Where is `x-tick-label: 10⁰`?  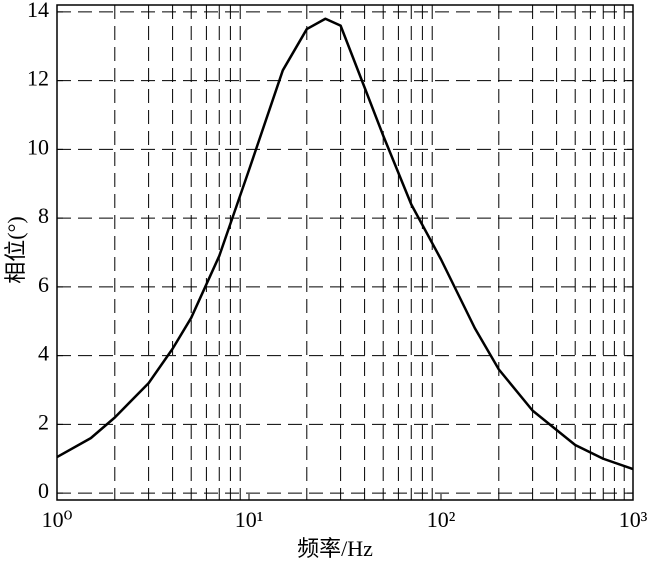 x-tick-label: 10⁰ is located at coordinates (57, 519).